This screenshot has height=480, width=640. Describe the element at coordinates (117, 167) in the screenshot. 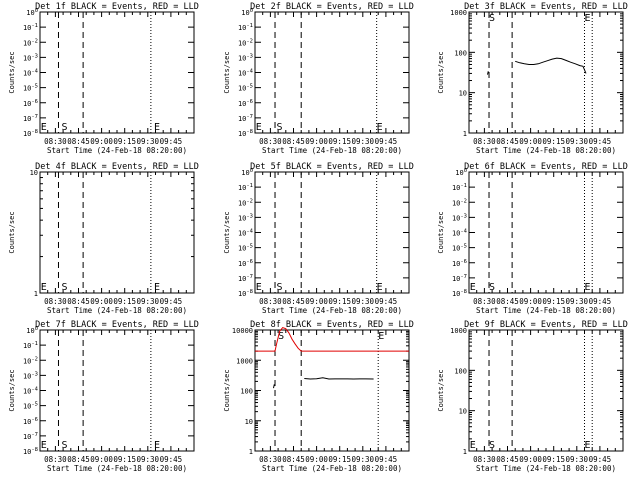

I see `panel-title: Det 4f BLACK = Events, RED = LLD` at that location.